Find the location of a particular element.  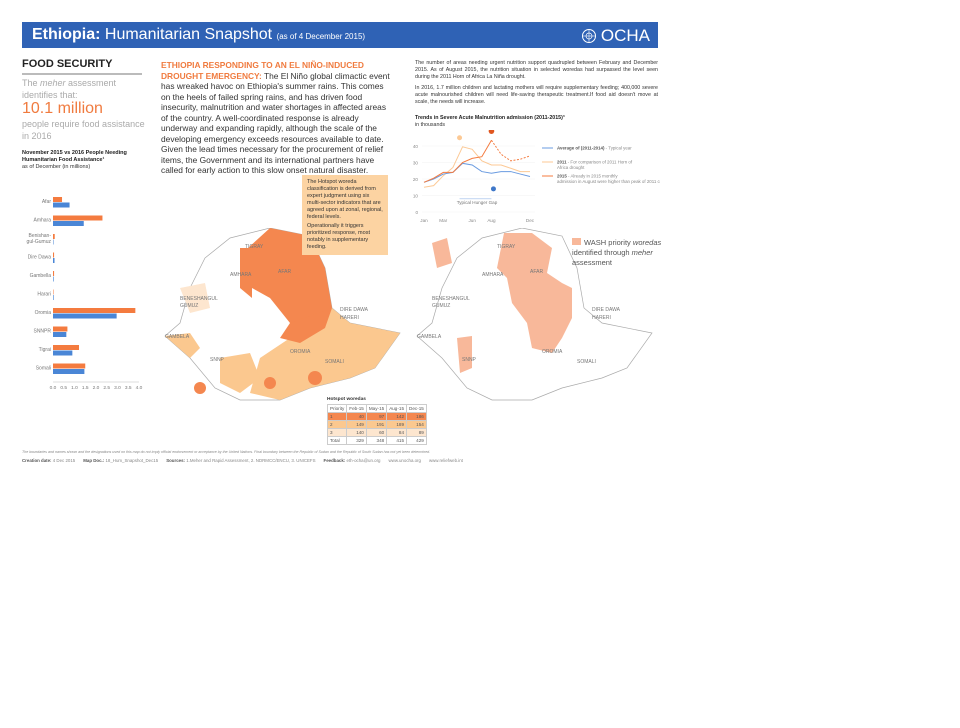

legend-label: Average of (2011-2014) - Typical year is located at coordinates (594, 148).